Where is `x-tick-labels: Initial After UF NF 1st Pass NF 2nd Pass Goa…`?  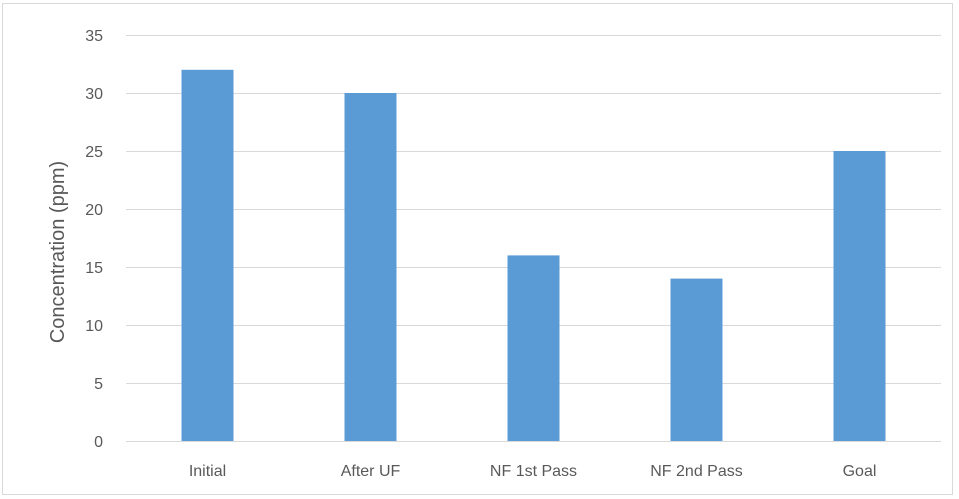 x-tick-labels: Initial After UF NF 1st Pass NF 2nd Pass Goa… is located at coordinates (533, 471).